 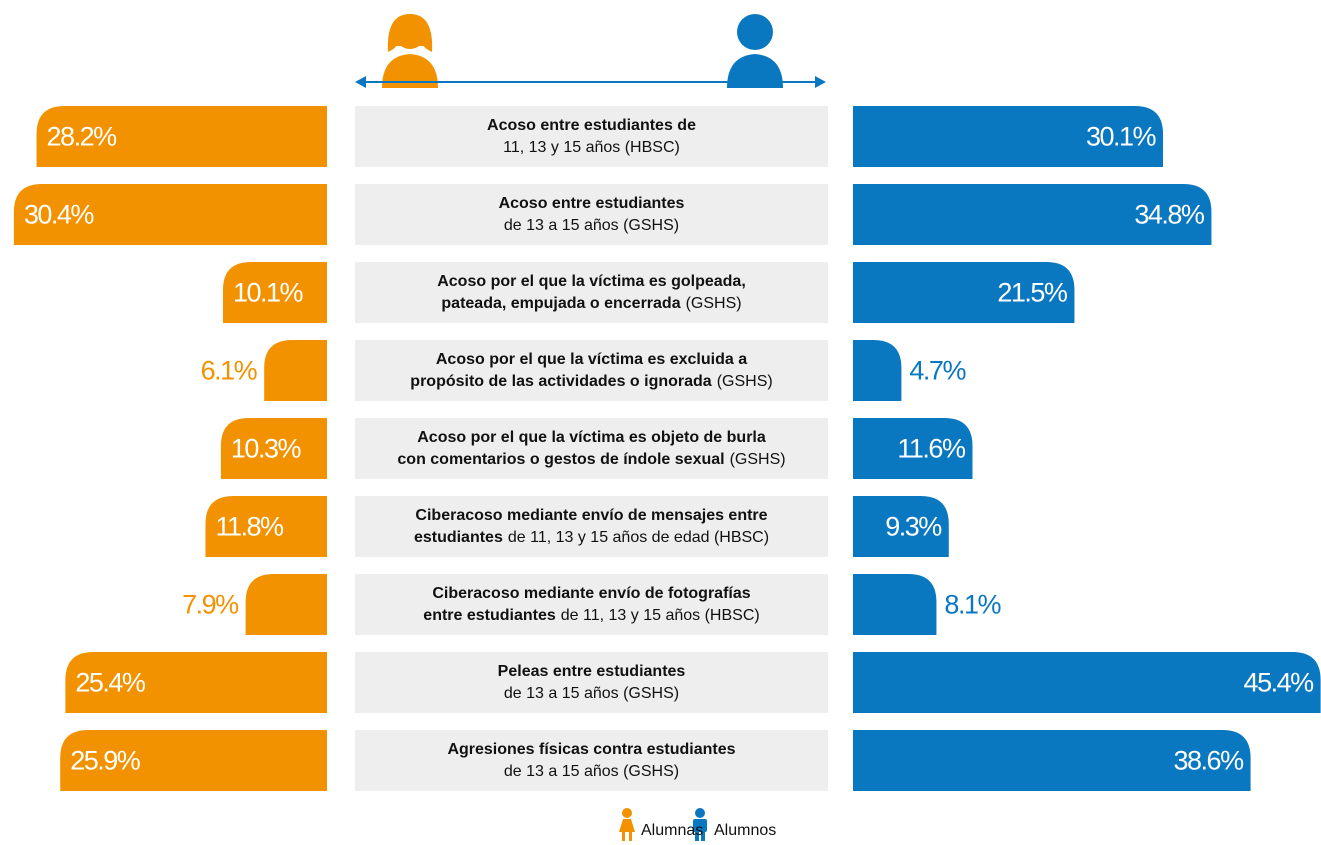 I want to click on category-label-normal: 11, 13 y 15 años (HBSC), so click(x=591, y=147).